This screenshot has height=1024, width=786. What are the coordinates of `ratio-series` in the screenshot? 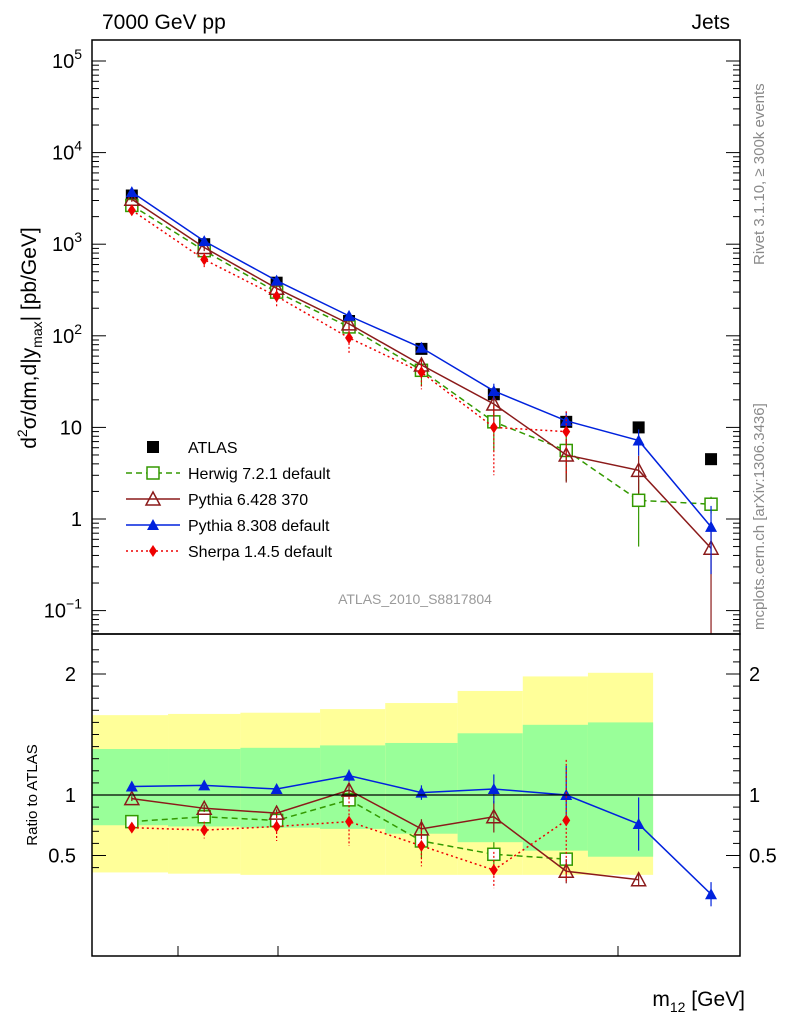 It's located at (420, 833).